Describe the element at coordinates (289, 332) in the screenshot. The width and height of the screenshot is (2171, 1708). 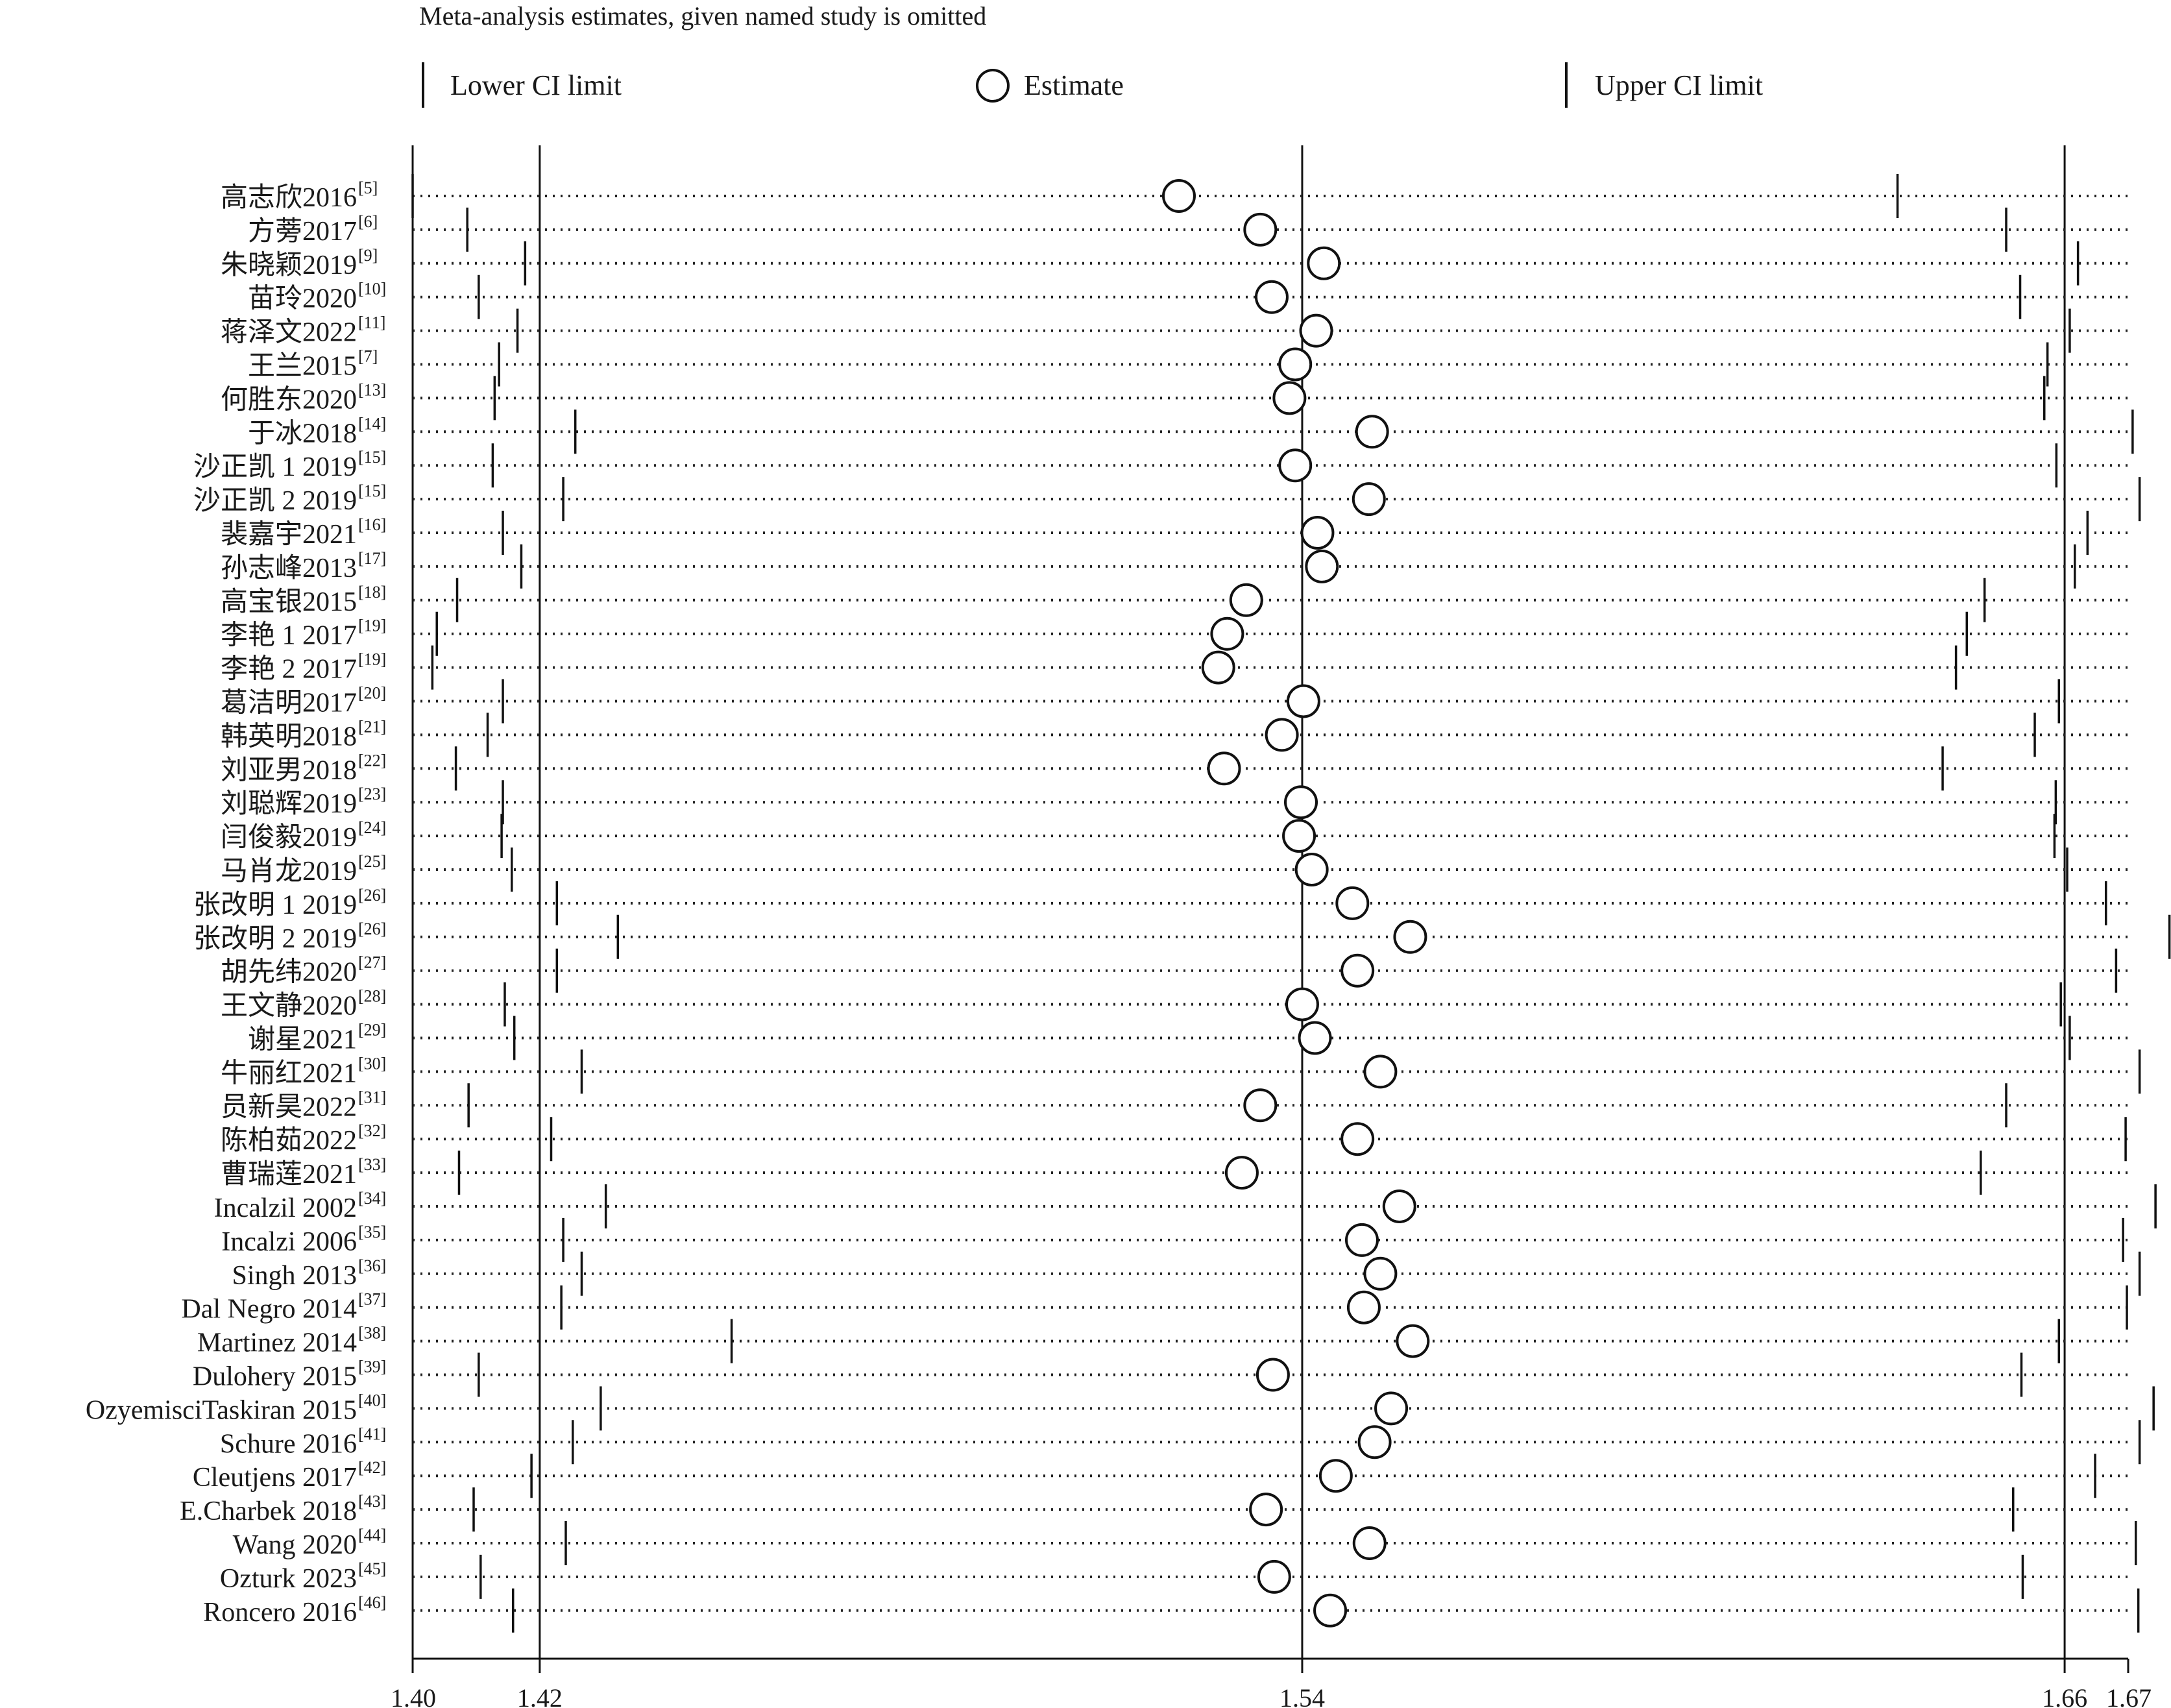
I see `study-label: 蒋泽文2022` at that location.